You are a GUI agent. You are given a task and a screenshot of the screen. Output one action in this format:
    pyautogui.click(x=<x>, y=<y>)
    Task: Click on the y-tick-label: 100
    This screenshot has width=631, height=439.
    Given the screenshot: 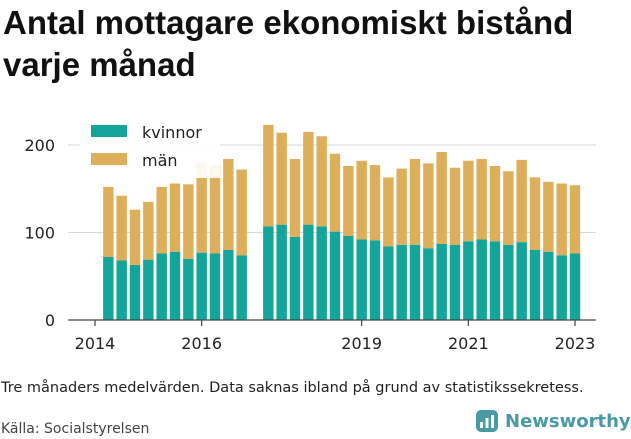 What is the action you would take?
    pyautogui.click(x=39, y=233)
    